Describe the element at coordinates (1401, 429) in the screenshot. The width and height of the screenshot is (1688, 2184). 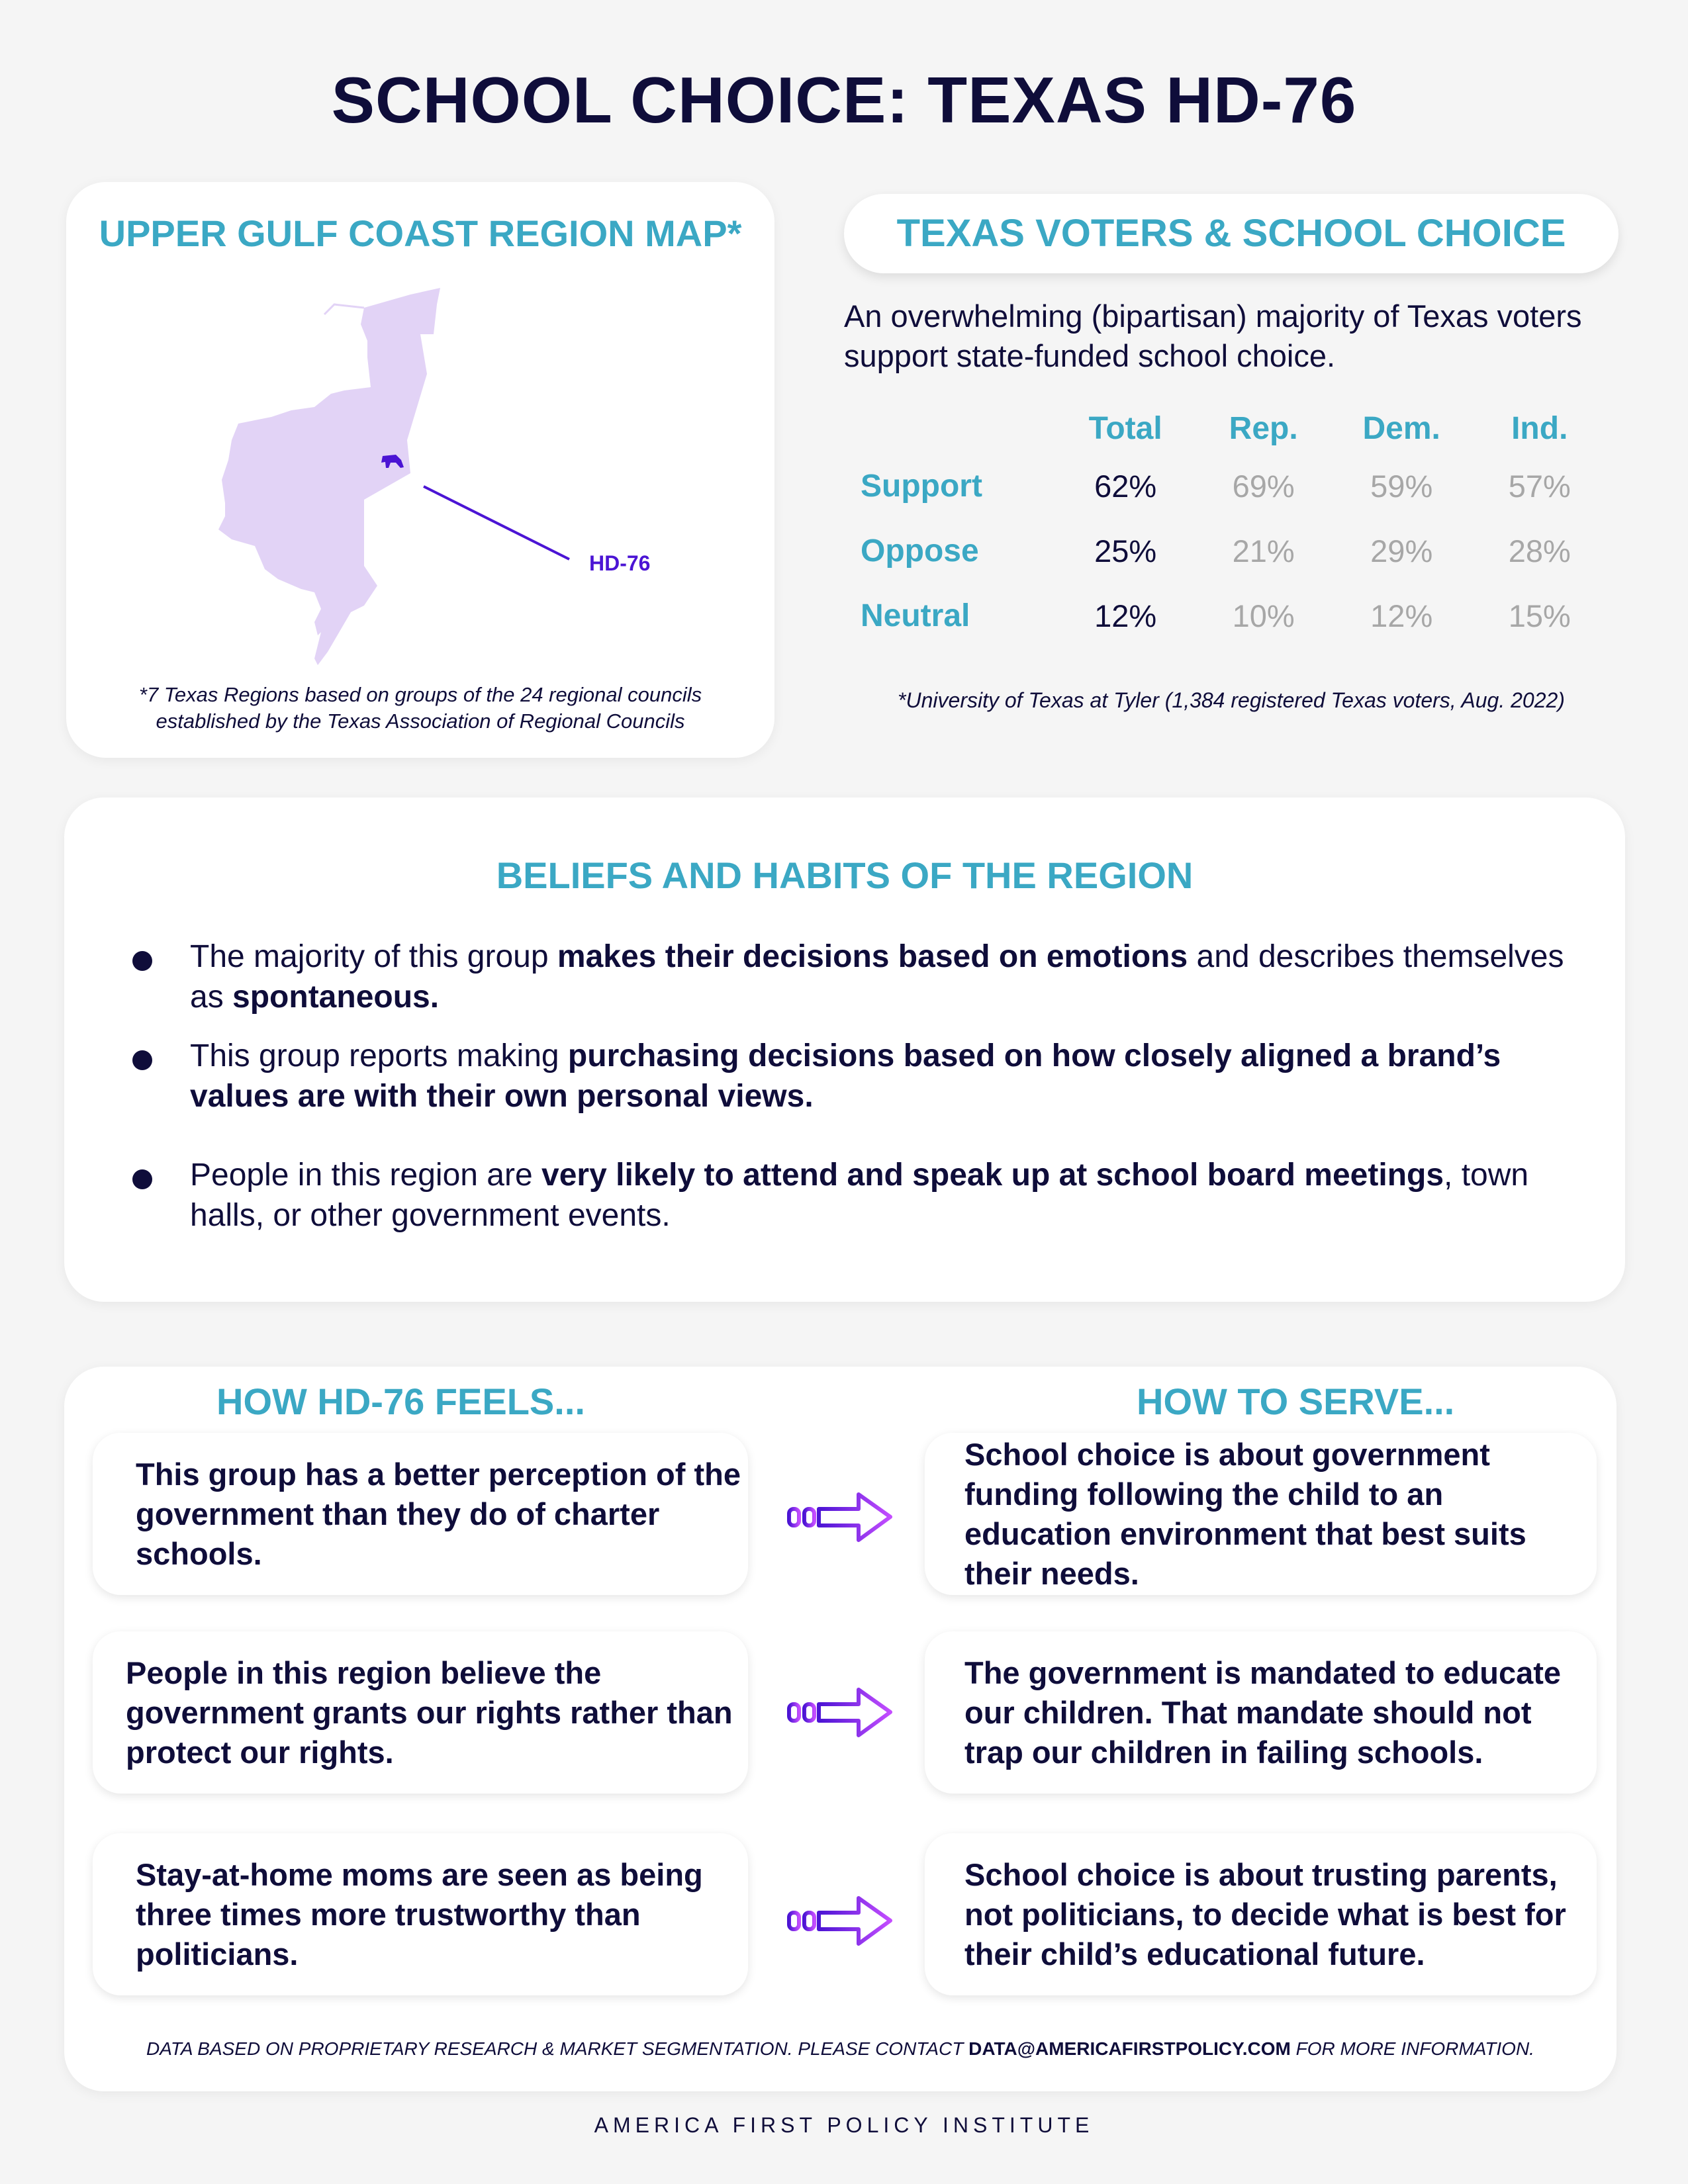
I see `poll-col-header: Dem.` at that location.